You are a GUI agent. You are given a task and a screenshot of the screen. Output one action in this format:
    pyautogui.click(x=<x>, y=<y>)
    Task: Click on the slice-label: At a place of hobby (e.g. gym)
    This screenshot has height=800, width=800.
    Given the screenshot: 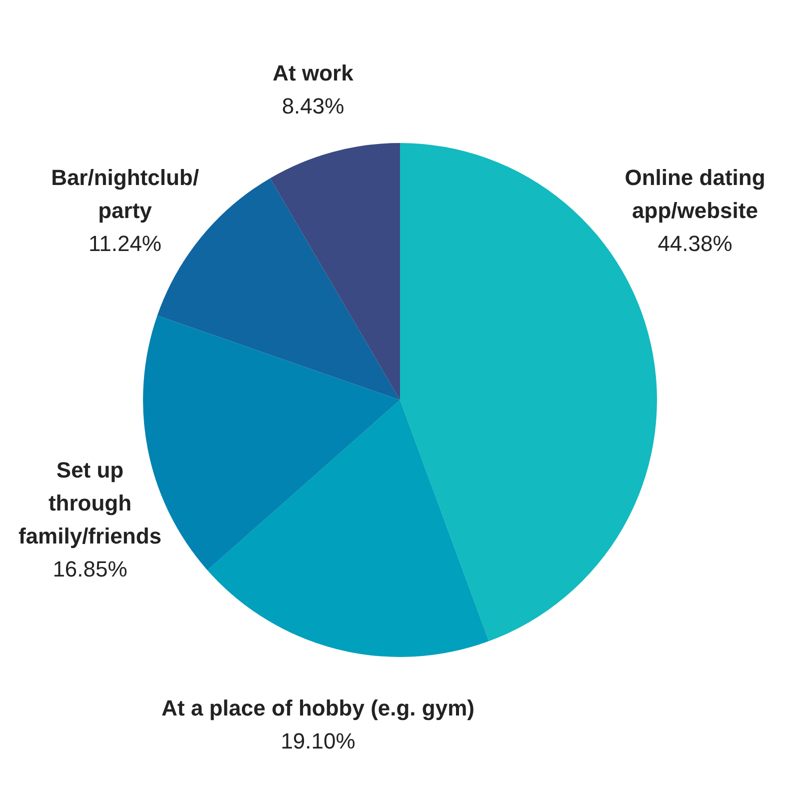 What is the action you would take?
    pyautogui.click(x=318, y=708)
    